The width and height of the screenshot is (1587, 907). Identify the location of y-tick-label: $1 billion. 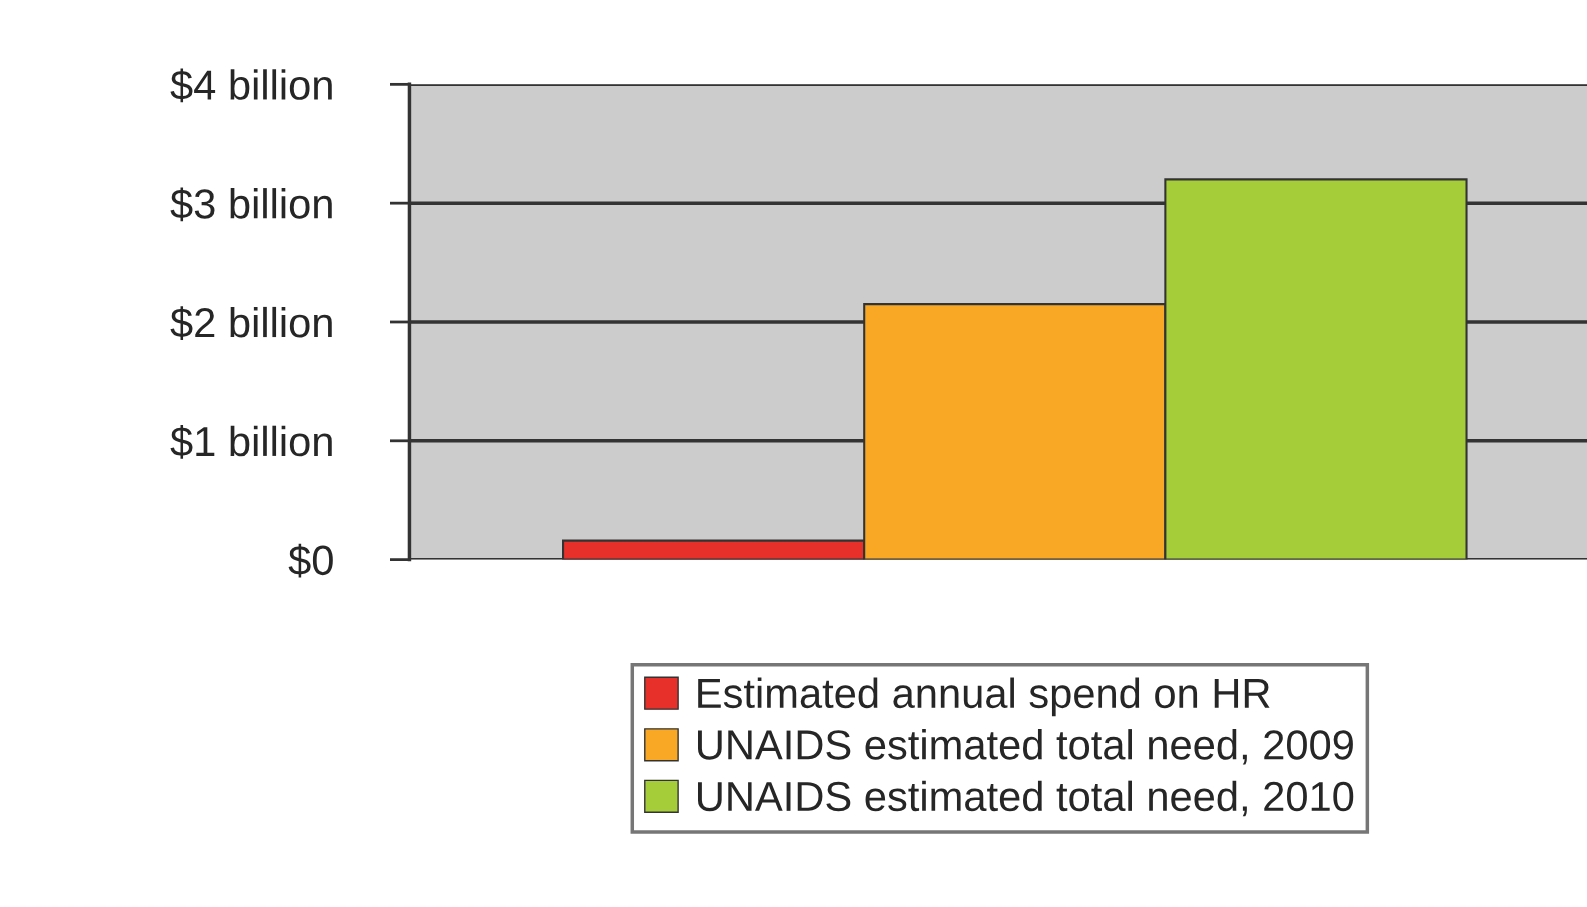
(251, 442).